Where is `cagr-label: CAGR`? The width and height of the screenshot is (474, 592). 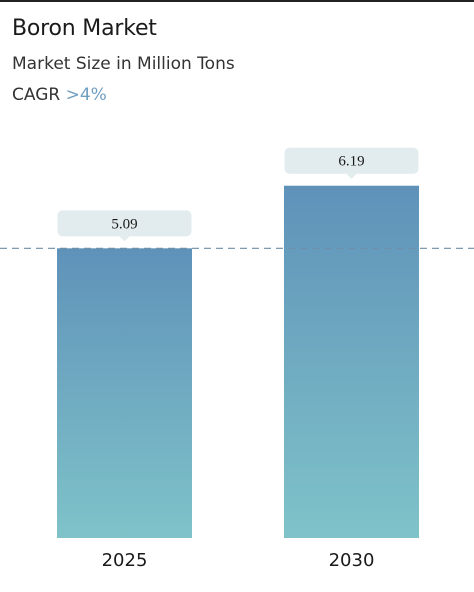
cagr-label: CAGR is located at coordinates (36, 95).